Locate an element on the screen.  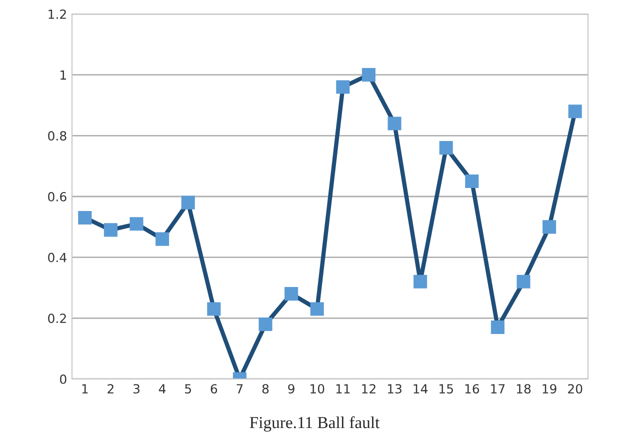
x-tick-label: 11 is located at coordinates (343, 389).